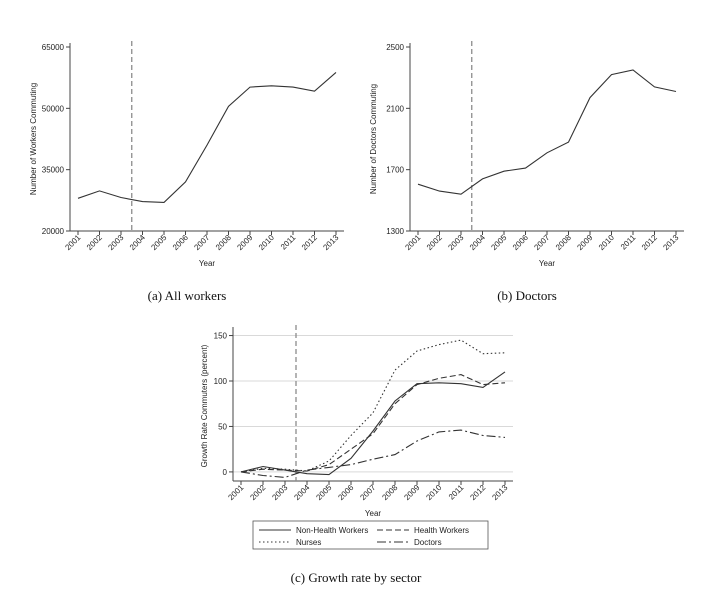 The image size is (707, 590). Describe the element at coordinates (53, 170) in the screenshot. I see `y-tick-label: 35000` at that location.